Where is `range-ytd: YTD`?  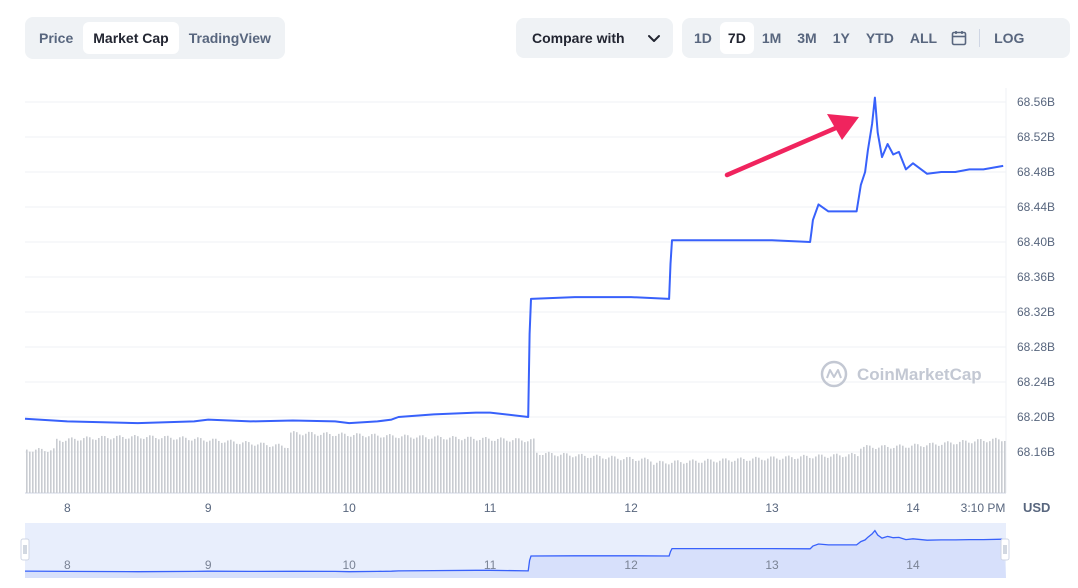 range-ytd: YTD is located at coordinates (879, 38).